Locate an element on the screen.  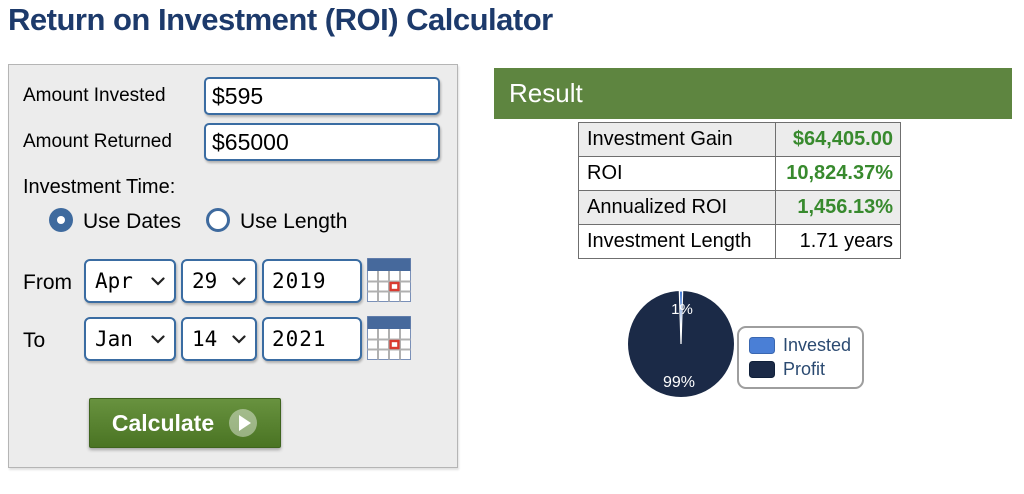
amount-returned-label: Amount Returned is located at coordinates (97, 141).